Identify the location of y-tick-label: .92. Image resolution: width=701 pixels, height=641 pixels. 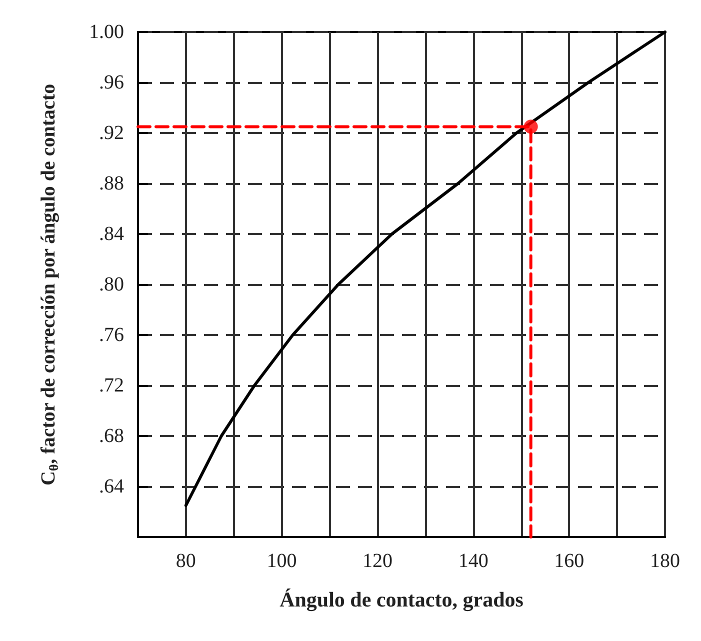
(111, 133).